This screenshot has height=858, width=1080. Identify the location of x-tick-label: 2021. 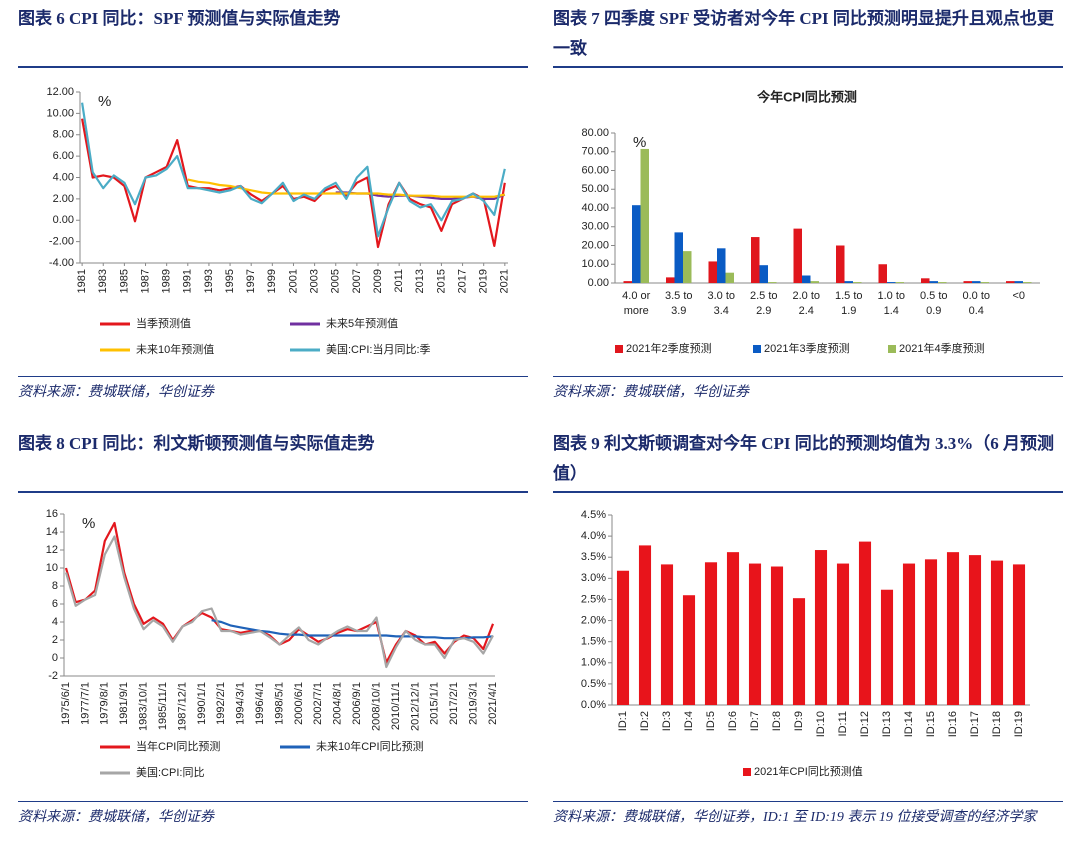
(505, 281).